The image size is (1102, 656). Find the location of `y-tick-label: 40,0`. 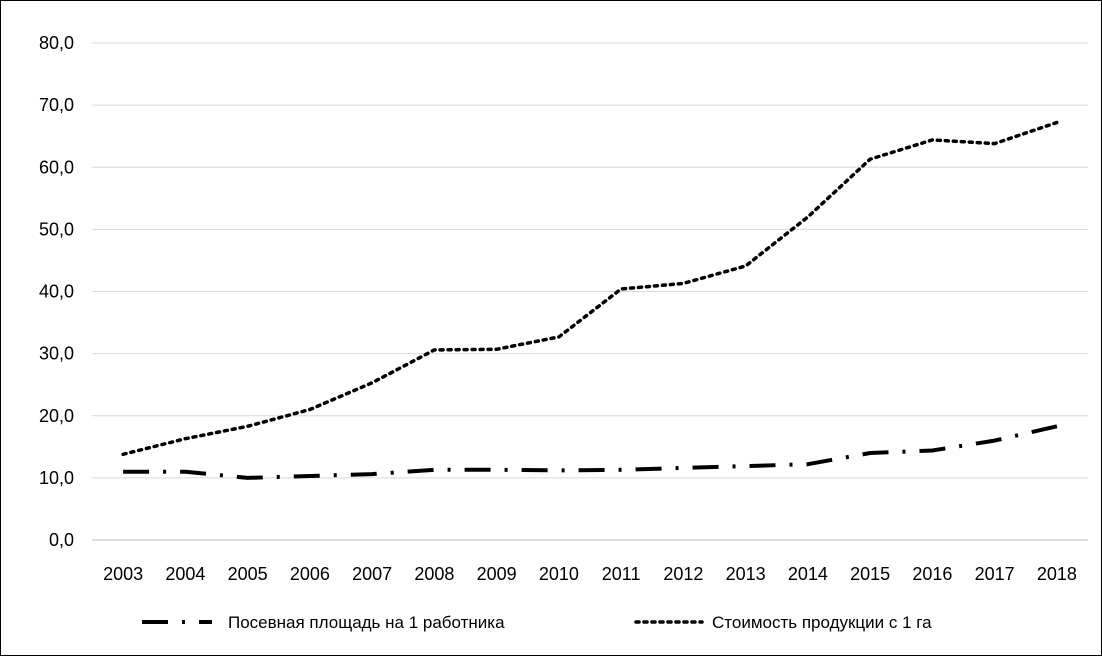

y-tick-label: 40,0 is located at coordinates (56, 292).